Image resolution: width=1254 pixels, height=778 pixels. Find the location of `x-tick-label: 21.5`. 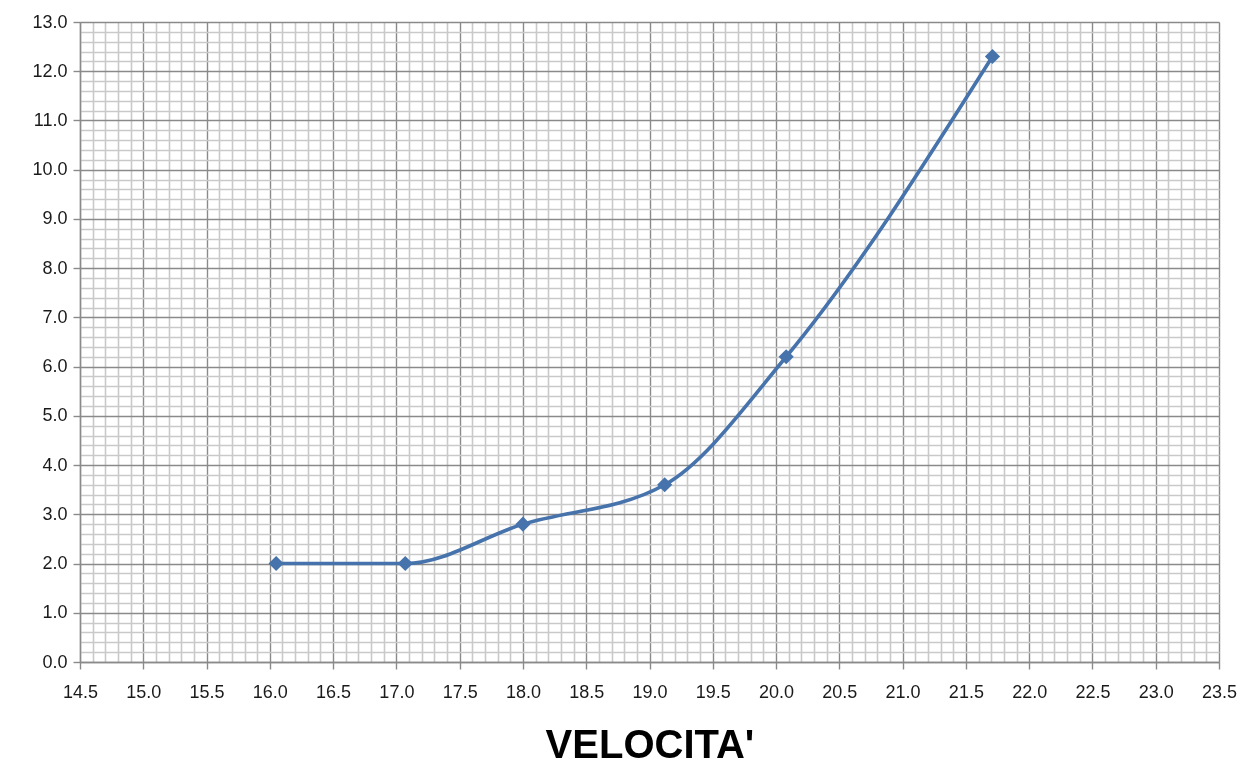

x-tick-label: 21.5 is located at coordinates (966, 691).